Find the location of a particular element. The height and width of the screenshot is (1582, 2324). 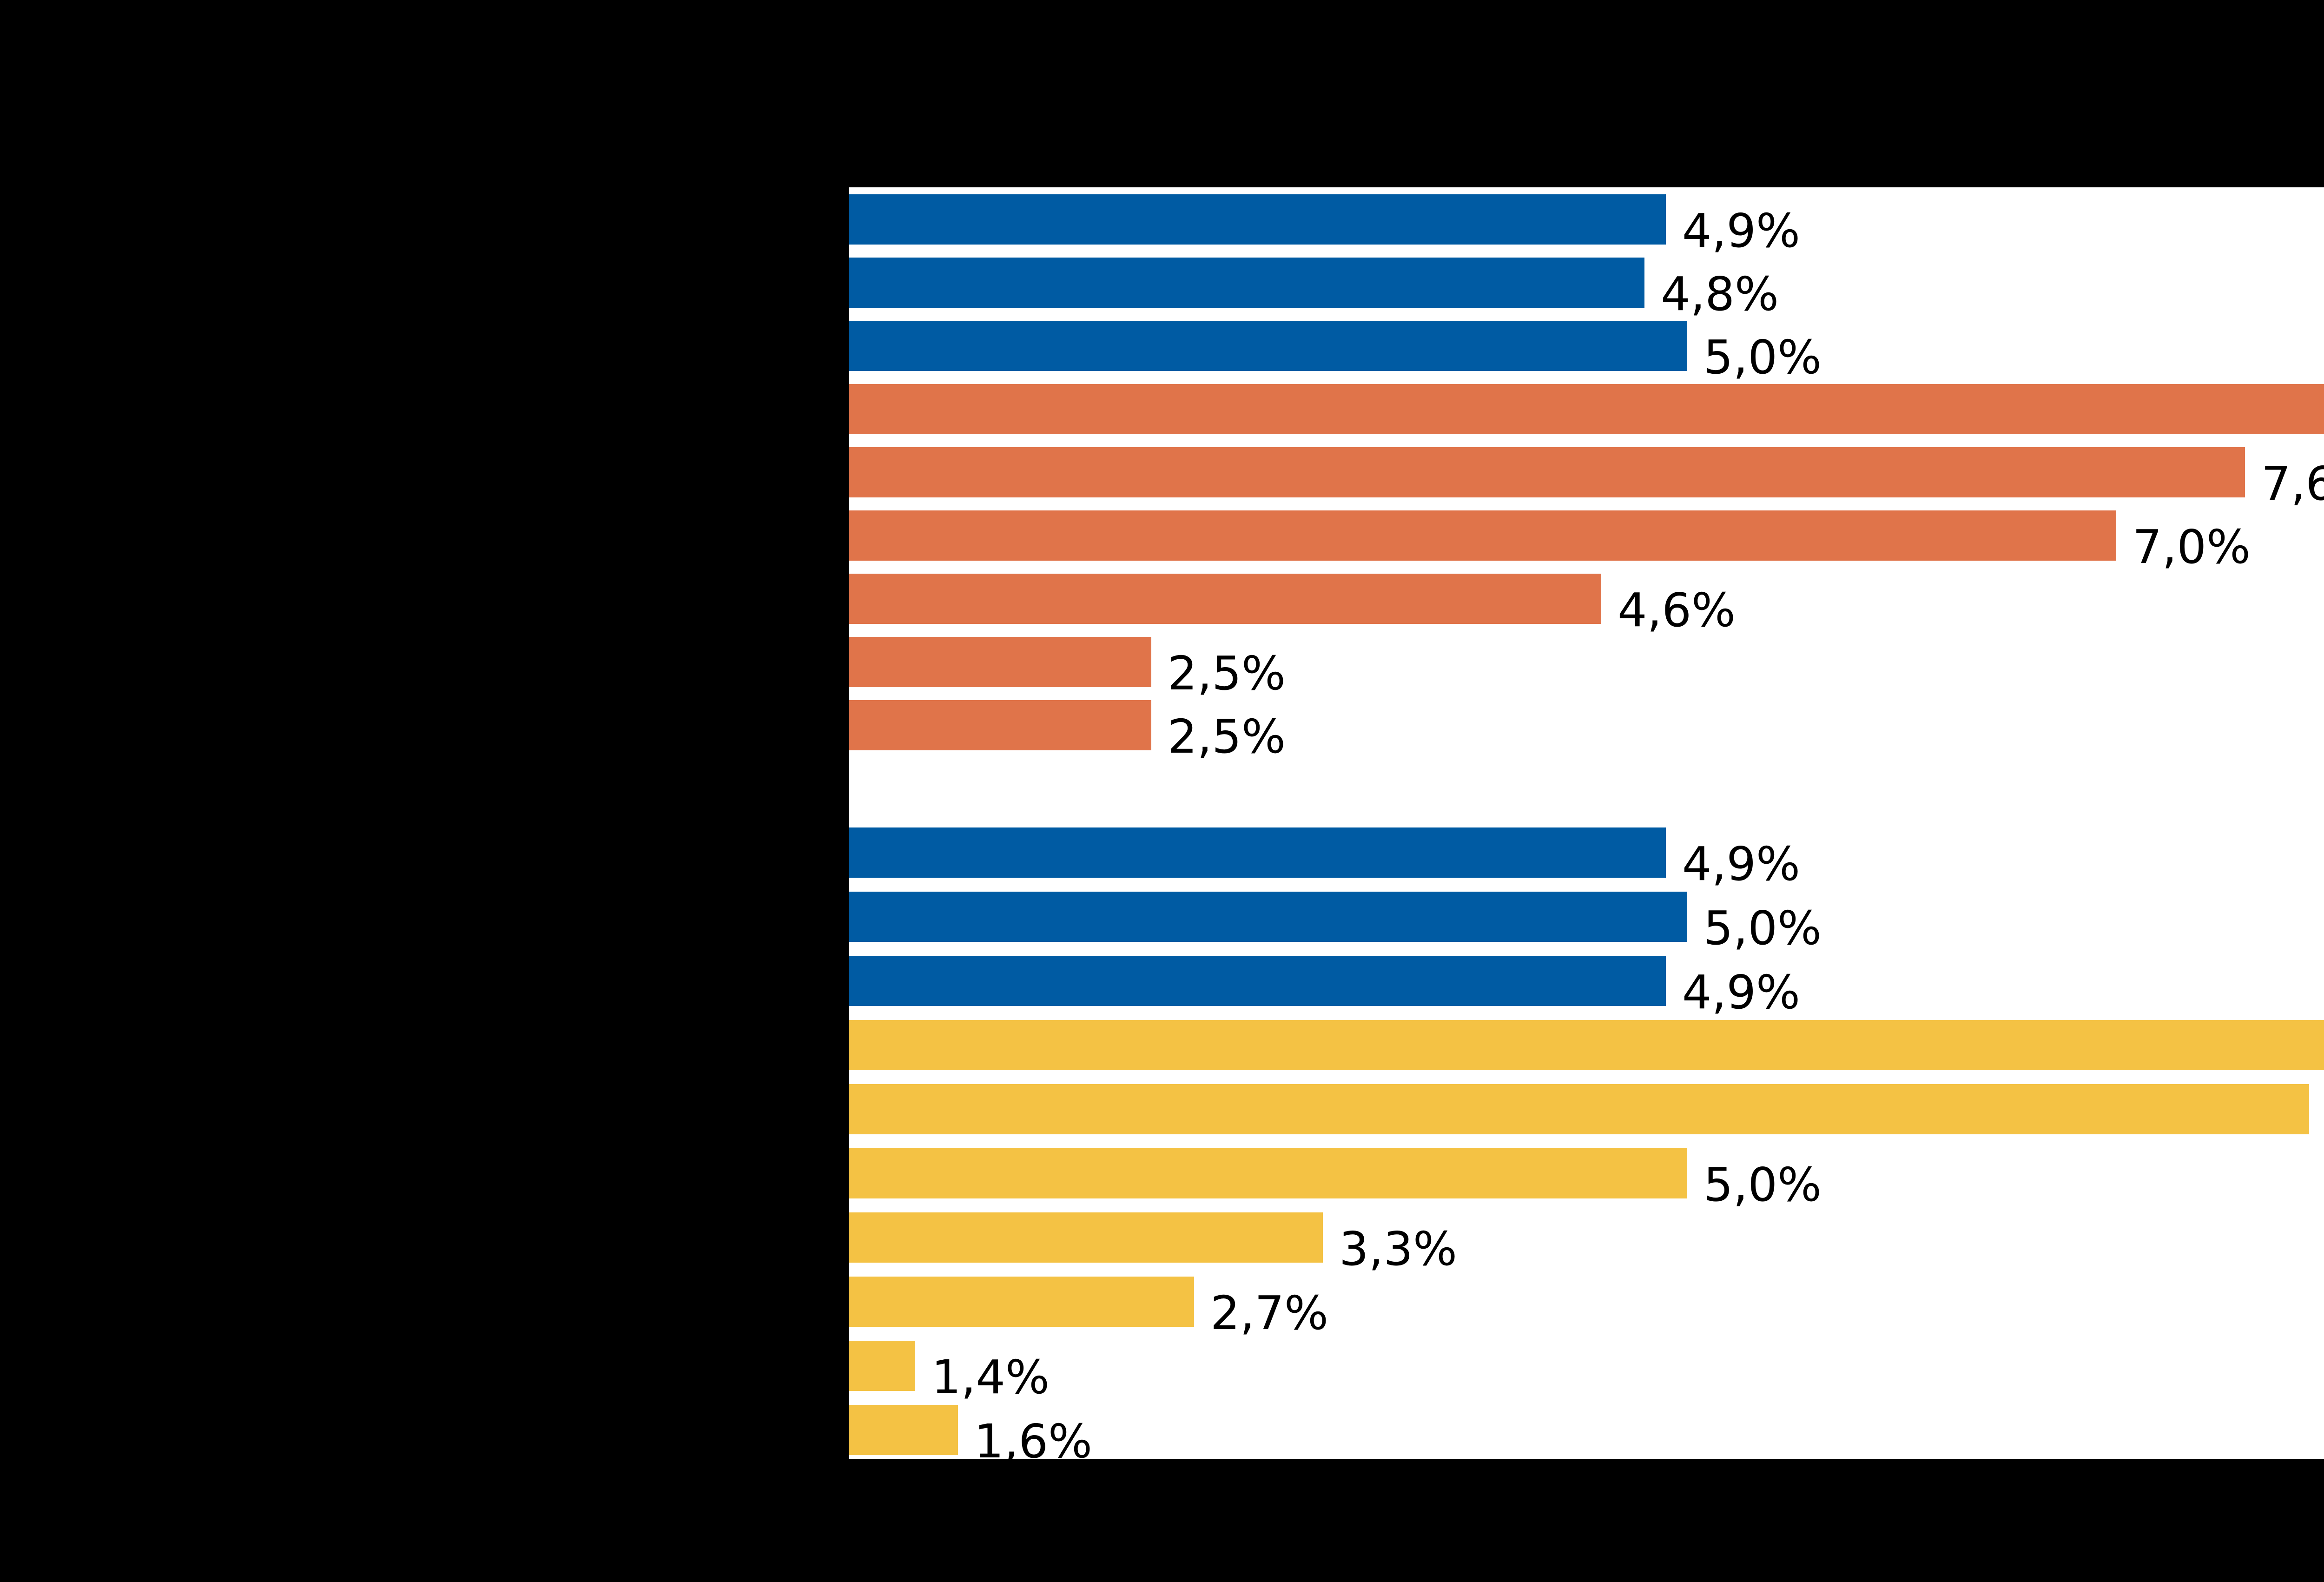

bar-row: 4,6% is located at coordinates (1586, 604).